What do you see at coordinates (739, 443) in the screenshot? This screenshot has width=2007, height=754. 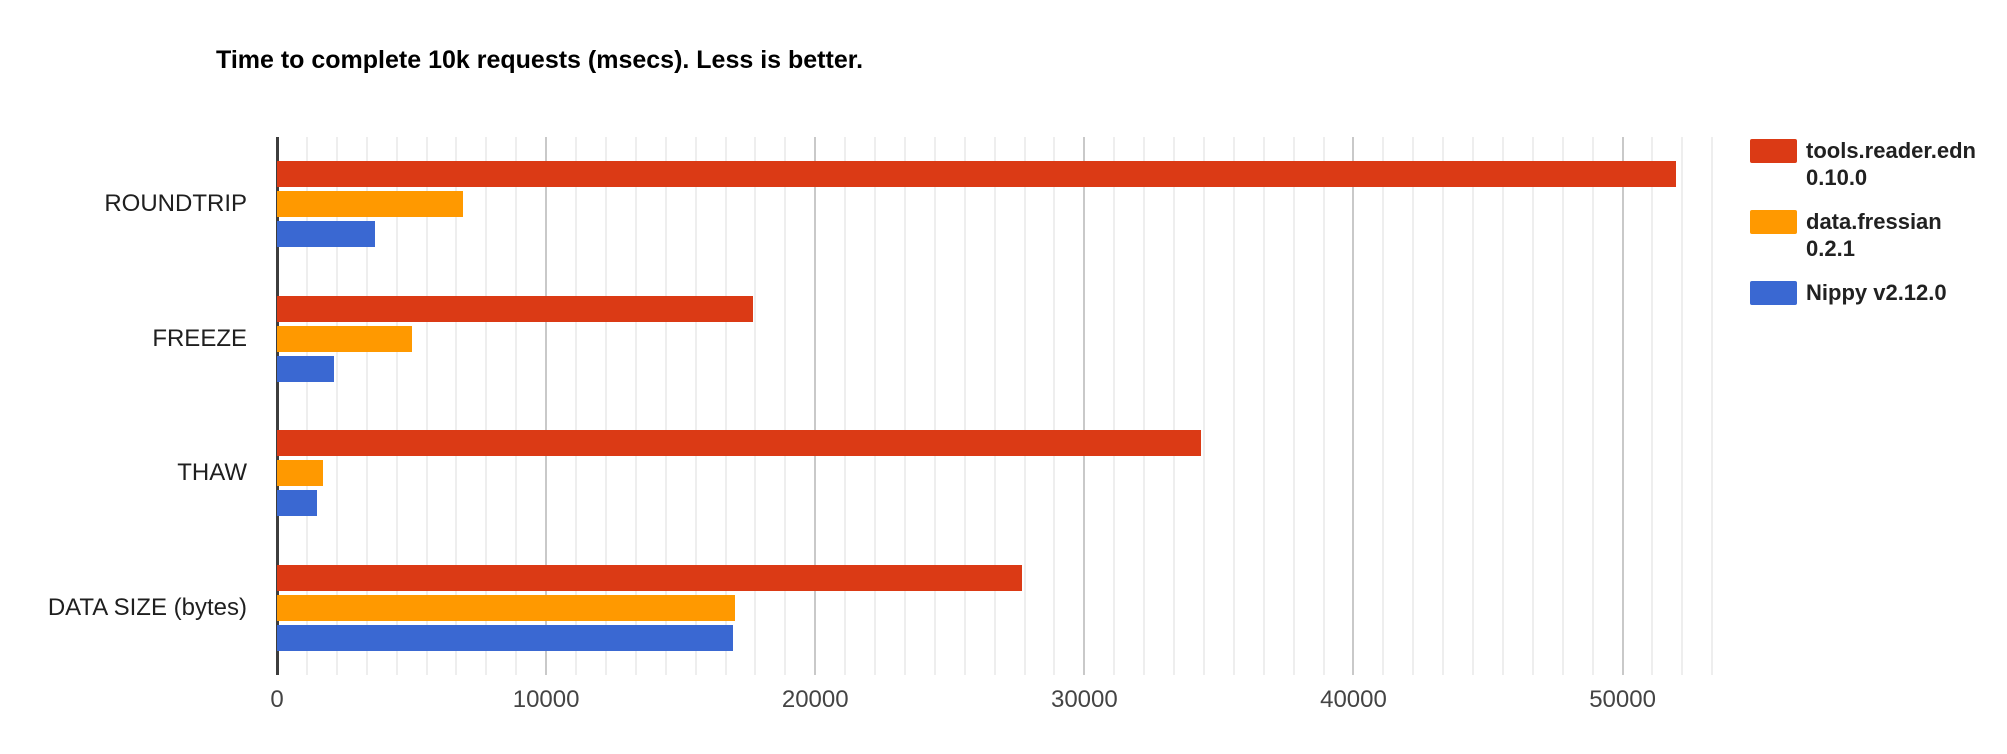 I see `bar-thaw-s0` at bounding box center [739, 443].